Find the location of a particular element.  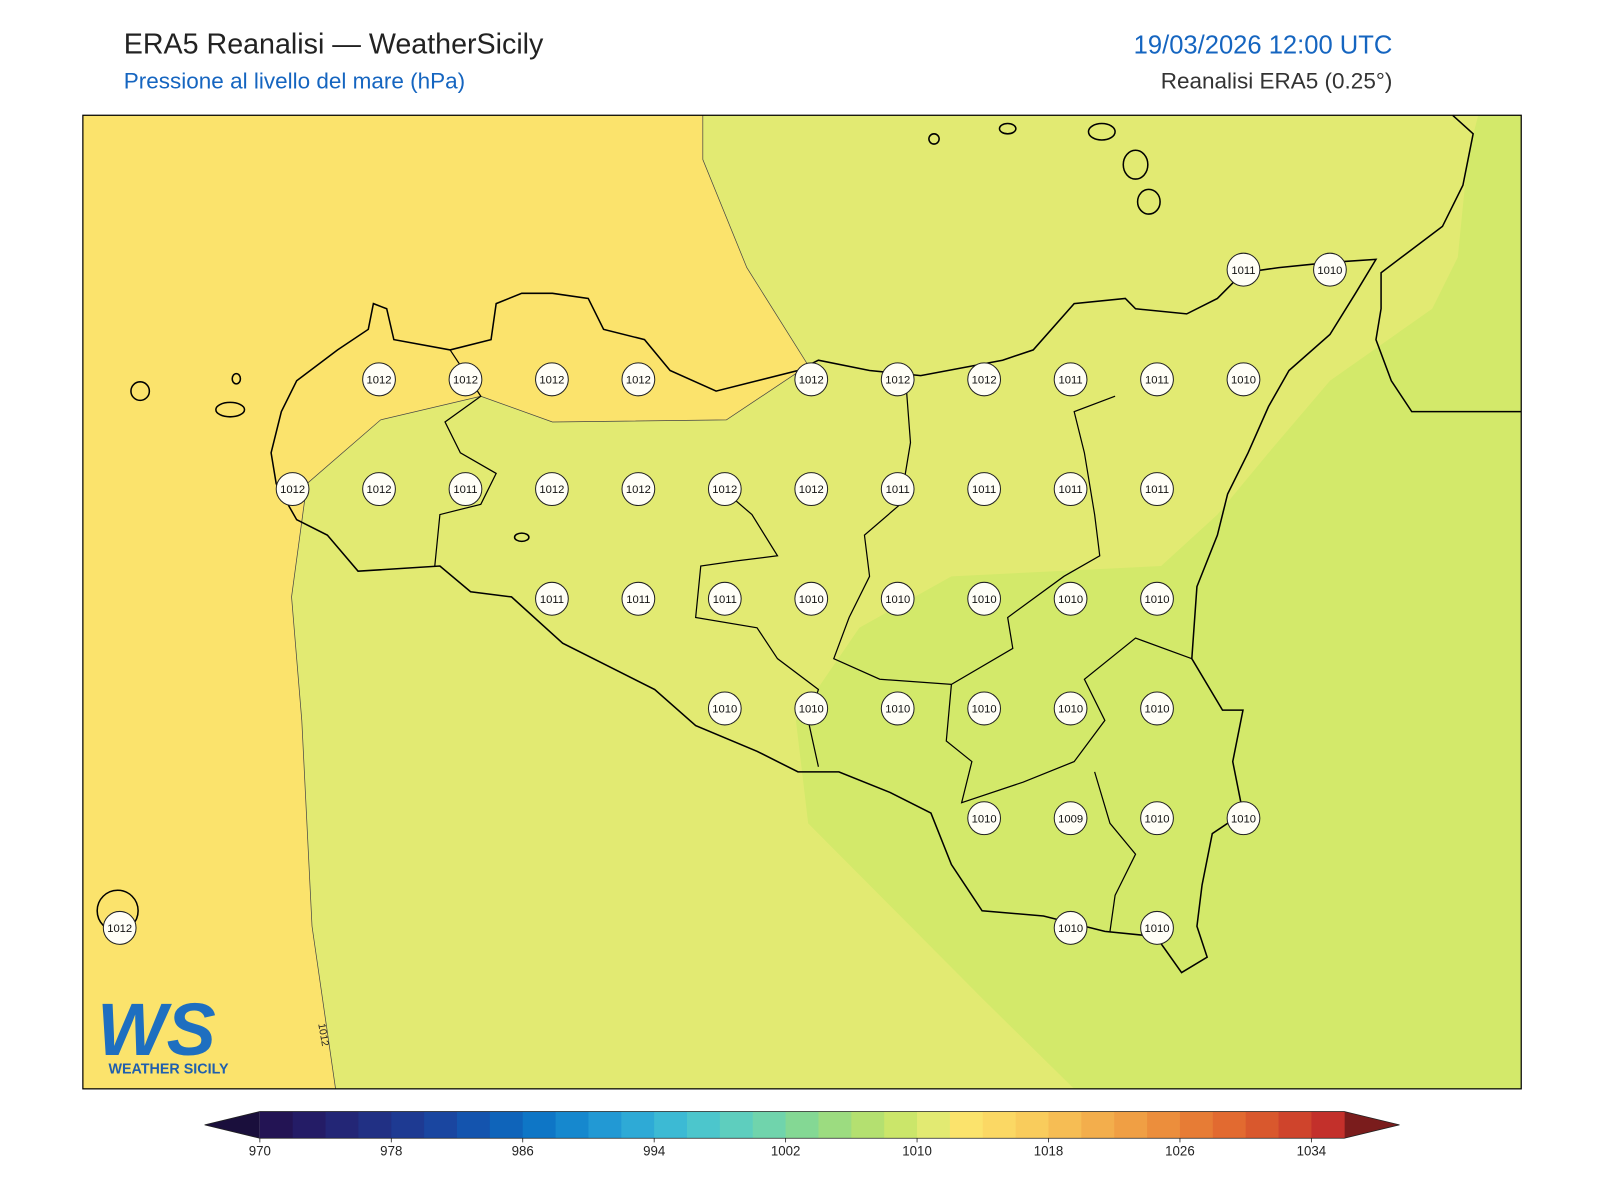

title: ERA5 Reanalisi — WeatherSicily is located at coordinates (334, 44).